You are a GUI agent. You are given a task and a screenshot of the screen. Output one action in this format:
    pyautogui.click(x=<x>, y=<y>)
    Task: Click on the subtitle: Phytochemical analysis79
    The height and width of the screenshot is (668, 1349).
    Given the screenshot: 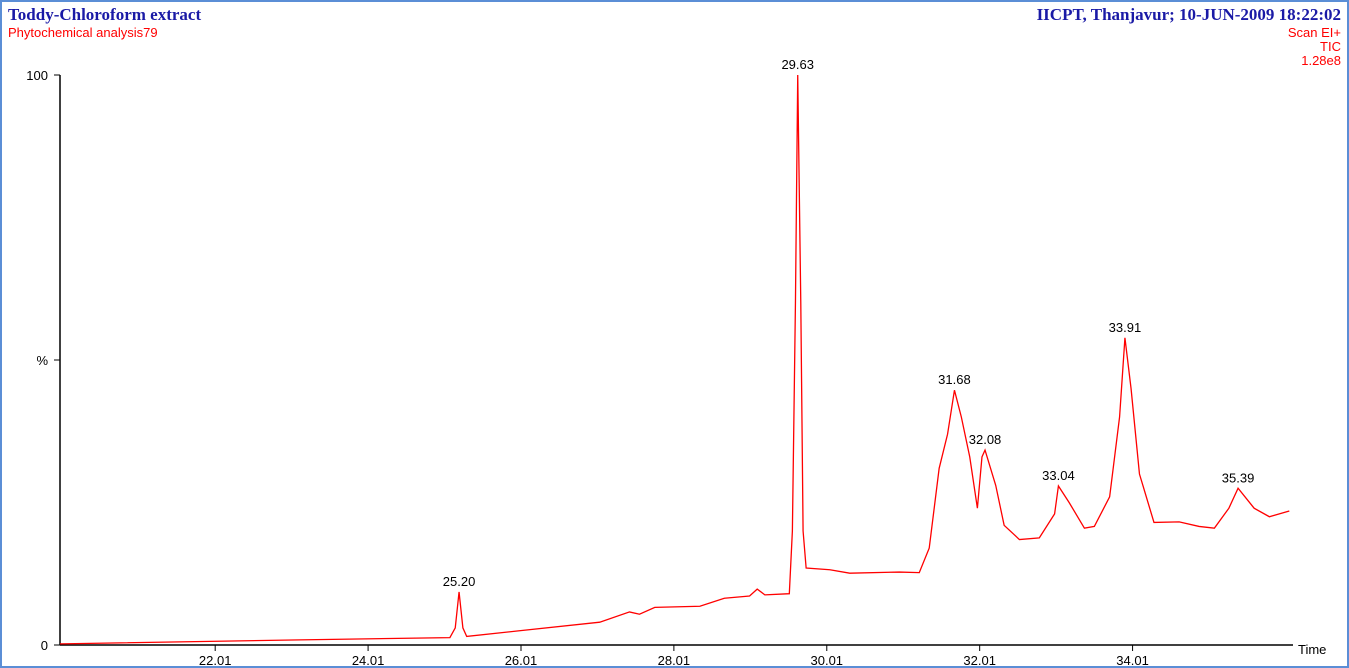 What is the action you would take?
    pyautogui.click(x=83, y=32)
    